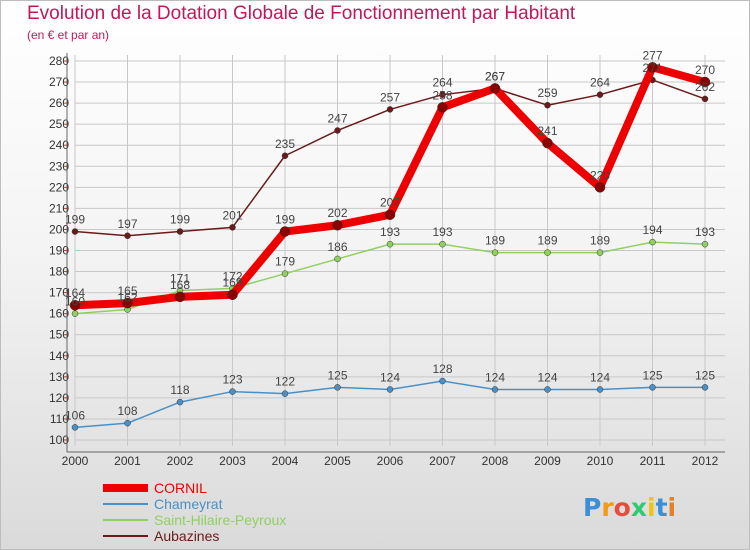  Describe the element at coordinates (652, 230) in the screenshot. I see `data-label-saint-hilaire-peyroux: 194` at that location.